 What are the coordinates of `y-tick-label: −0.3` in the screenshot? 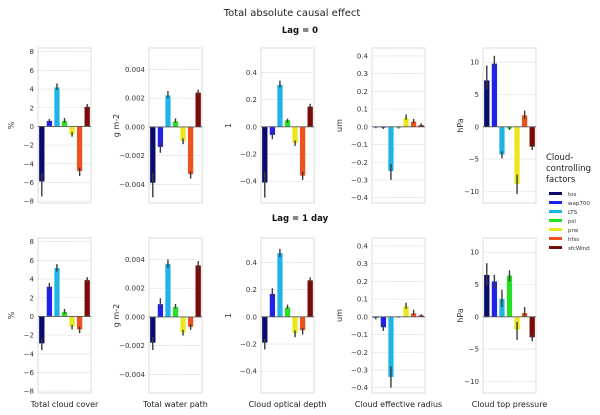 It's located at (359, 370).